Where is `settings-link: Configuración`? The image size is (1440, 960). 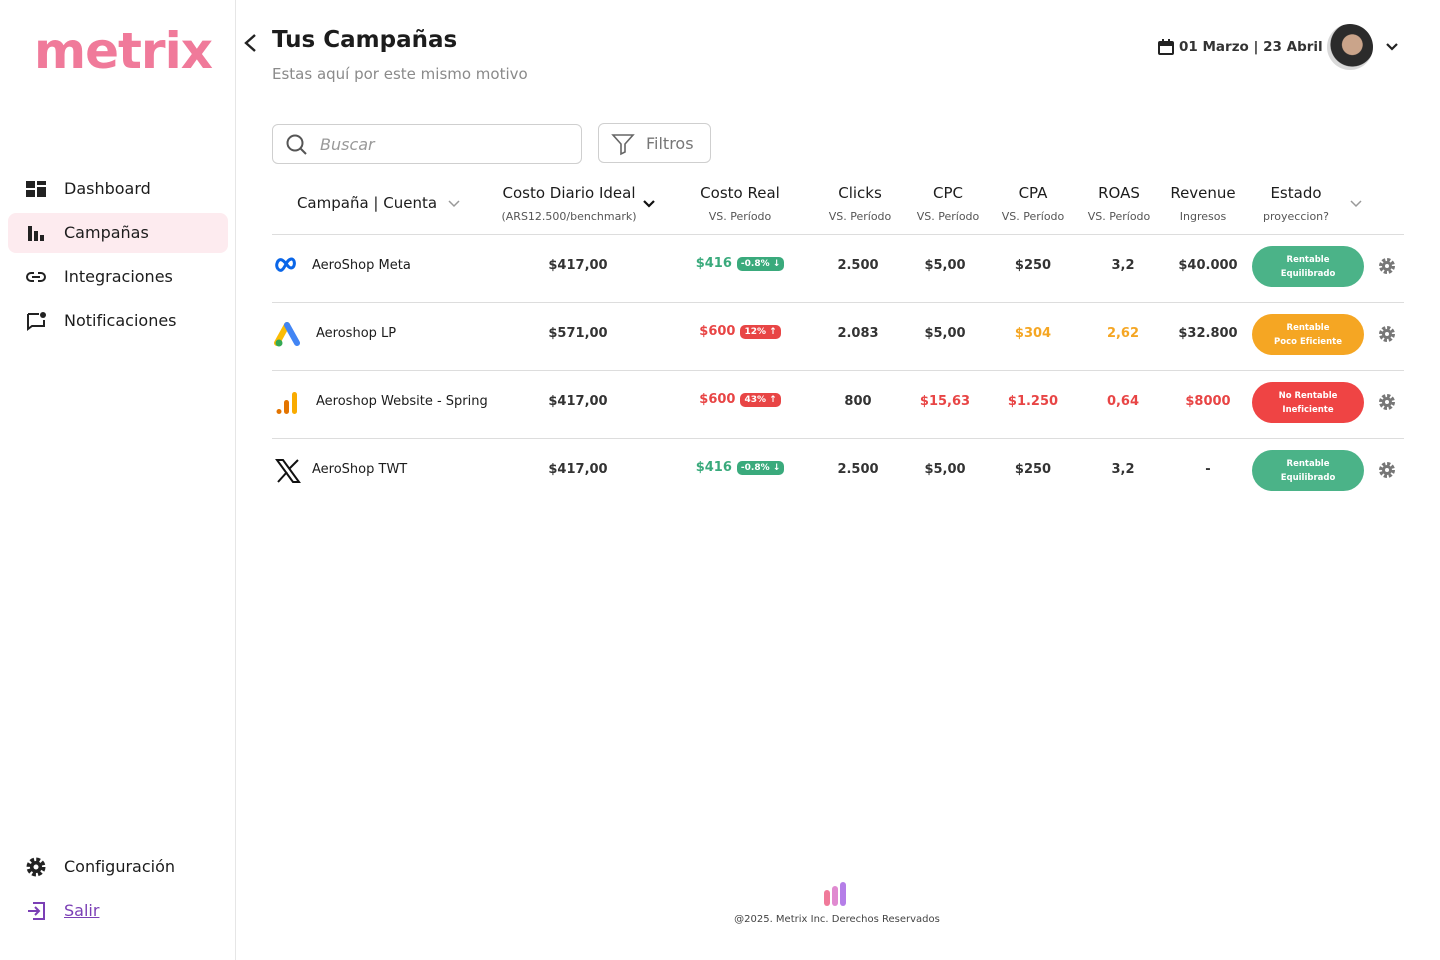 settings-link: Configuración is located at coordinates (120, 866).